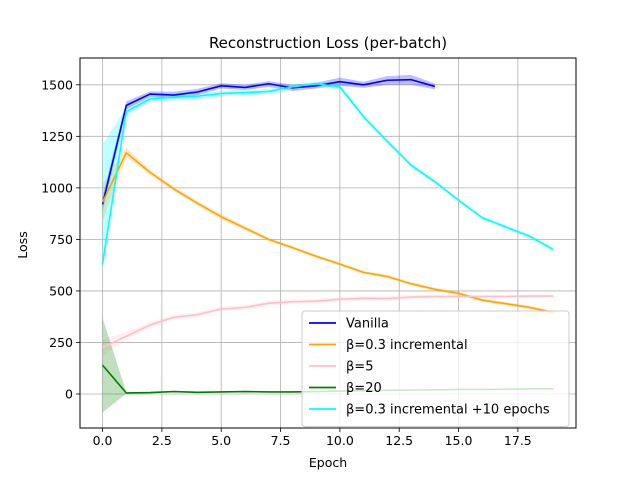 The width and height of the screenshot is (640, 480). I want to click on x-tick-label: 2.5, so click(162, 440).